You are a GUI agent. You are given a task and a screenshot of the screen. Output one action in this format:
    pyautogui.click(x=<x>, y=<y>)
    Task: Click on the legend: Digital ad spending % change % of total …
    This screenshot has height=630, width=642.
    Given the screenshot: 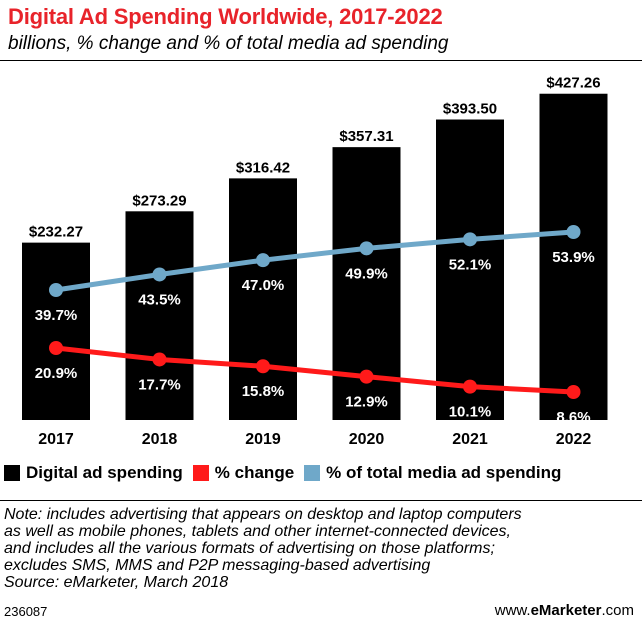 What is the action you would take?
    pyautogui.click(x=287, y=473)
    